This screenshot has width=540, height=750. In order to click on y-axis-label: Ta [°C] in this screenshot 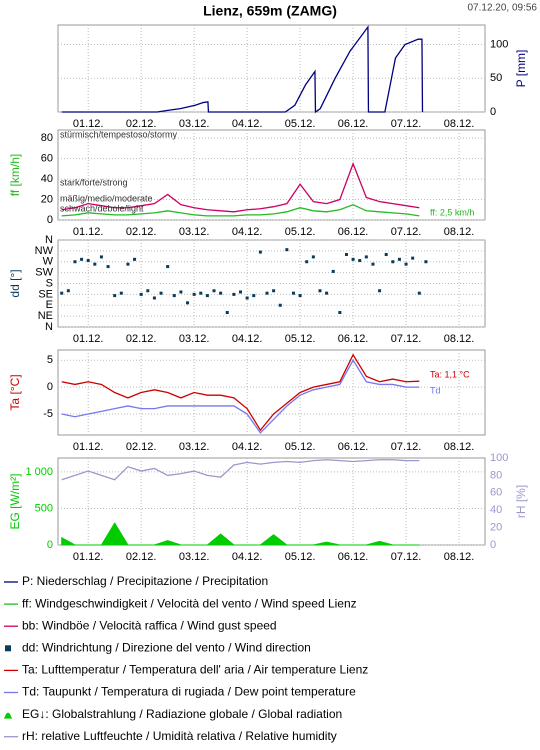, I will do `click(15, 392)`.